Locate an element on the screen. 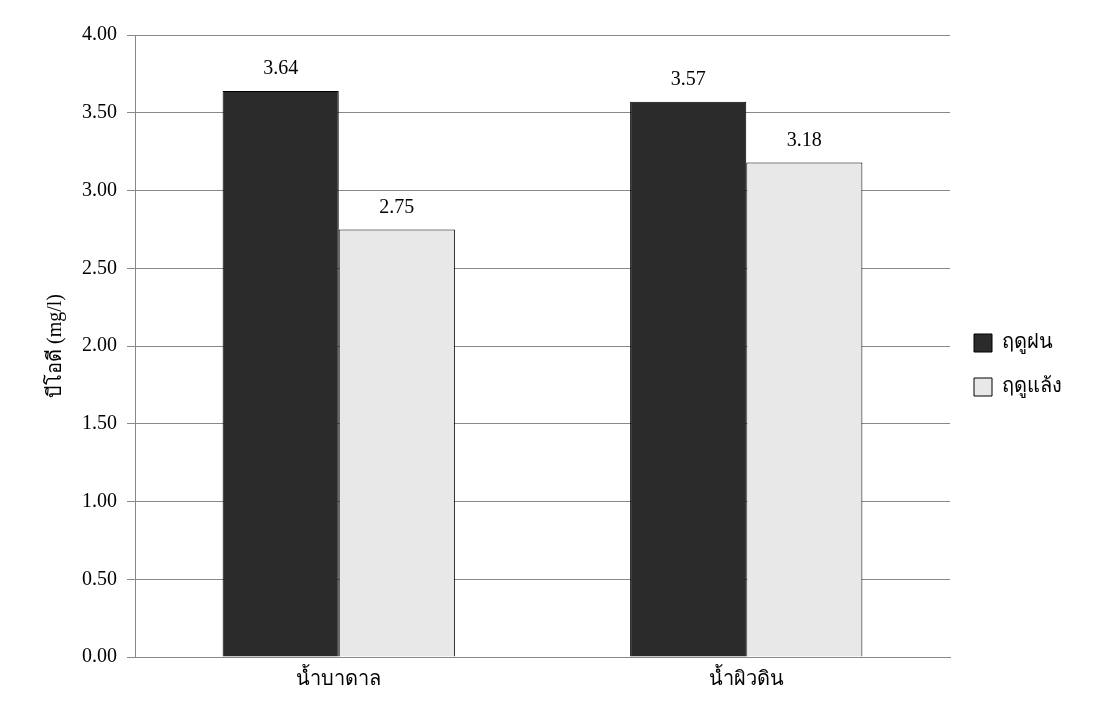  y-tick-label: 1.00 is located at coordinates (99, 499).